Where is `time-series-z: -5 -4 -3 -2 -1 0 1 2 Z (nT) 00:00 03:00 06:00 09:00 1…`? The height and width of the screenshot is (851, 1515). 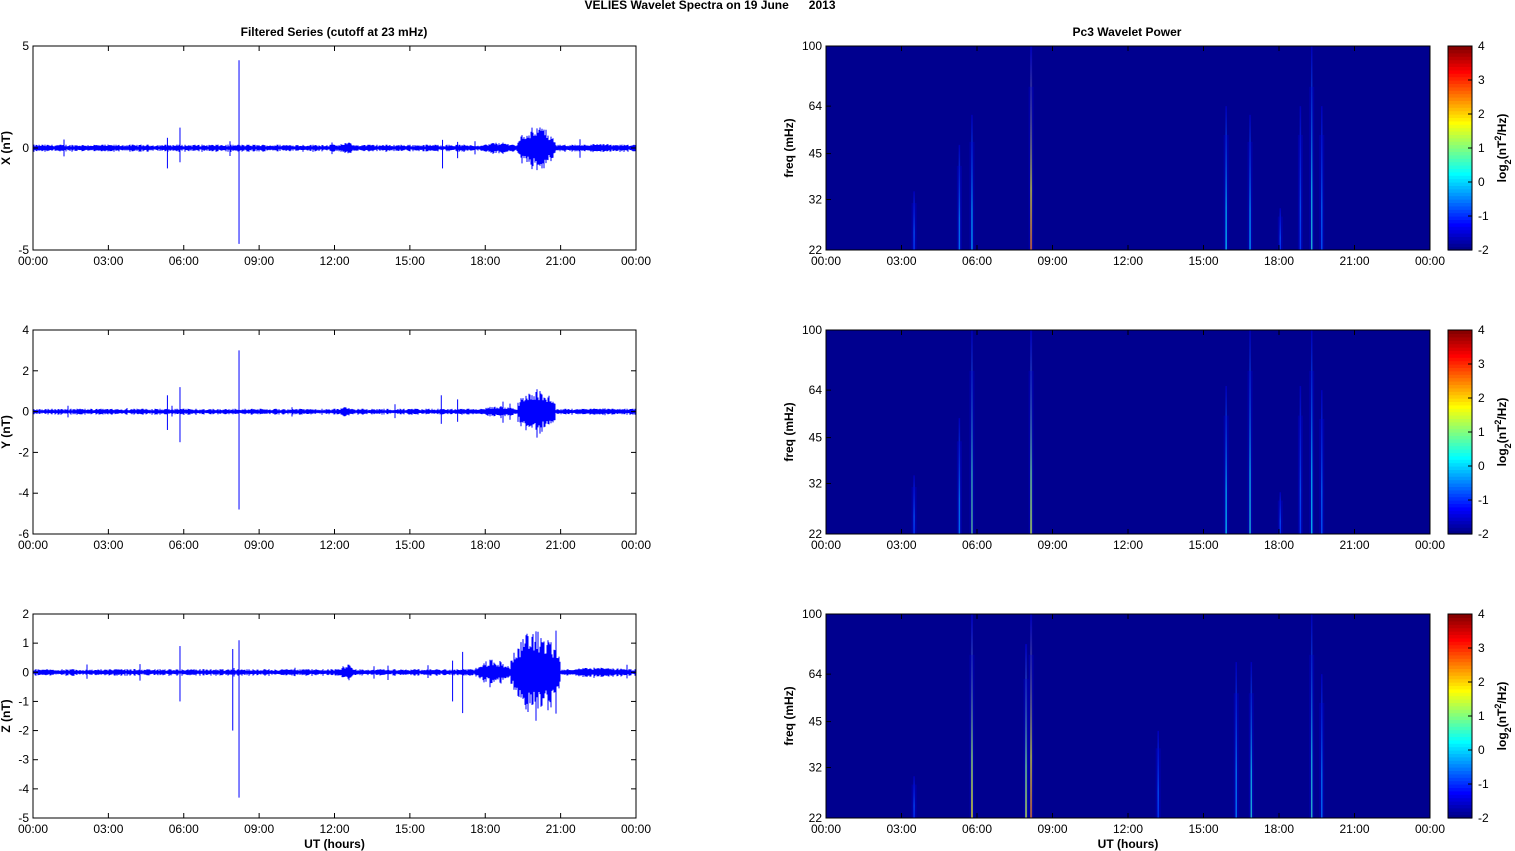
time-series-z: -5 -4 -3 -2 -1 0 1 2 Z (nT) 00:00 03:00 06:00 09:00 1… is located at coordinates (325, 729).